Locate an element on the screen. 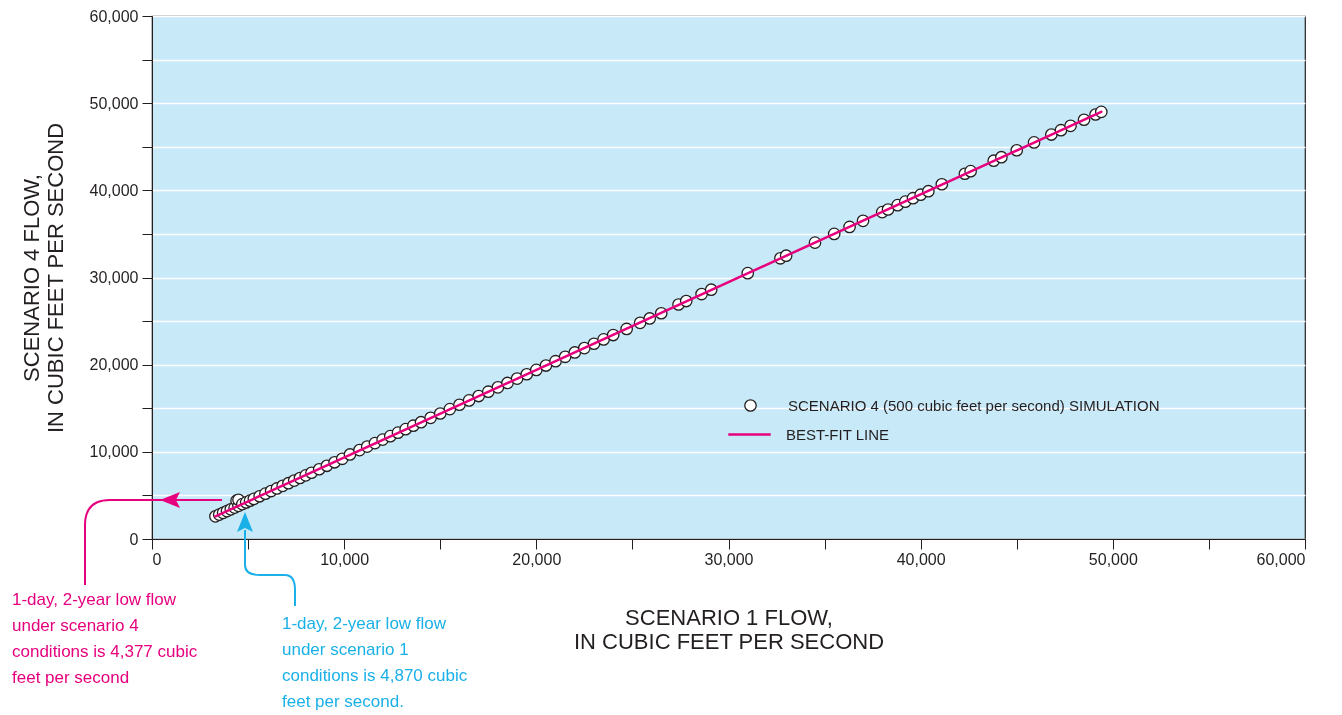  y-tick-label: 60,000 is located at coordinates (114, 16).